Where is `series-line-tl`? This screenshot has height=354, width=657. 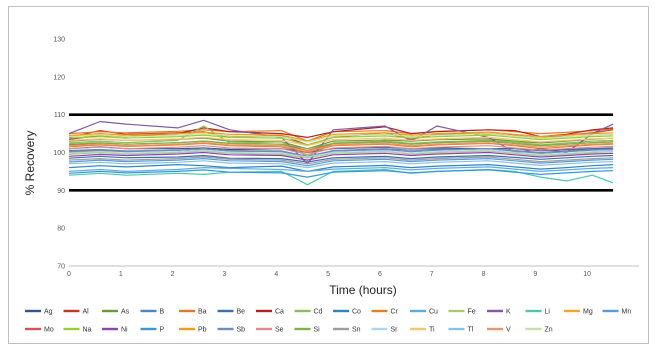
series-line-tl is located at coordinates (341, 164).